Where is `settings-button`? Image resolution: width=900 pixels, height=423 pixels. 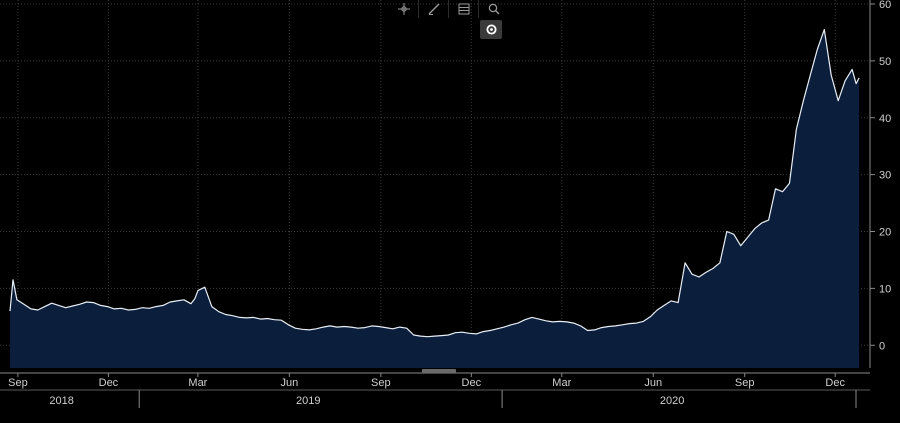
settings-button is located at coordinates (491, 29).